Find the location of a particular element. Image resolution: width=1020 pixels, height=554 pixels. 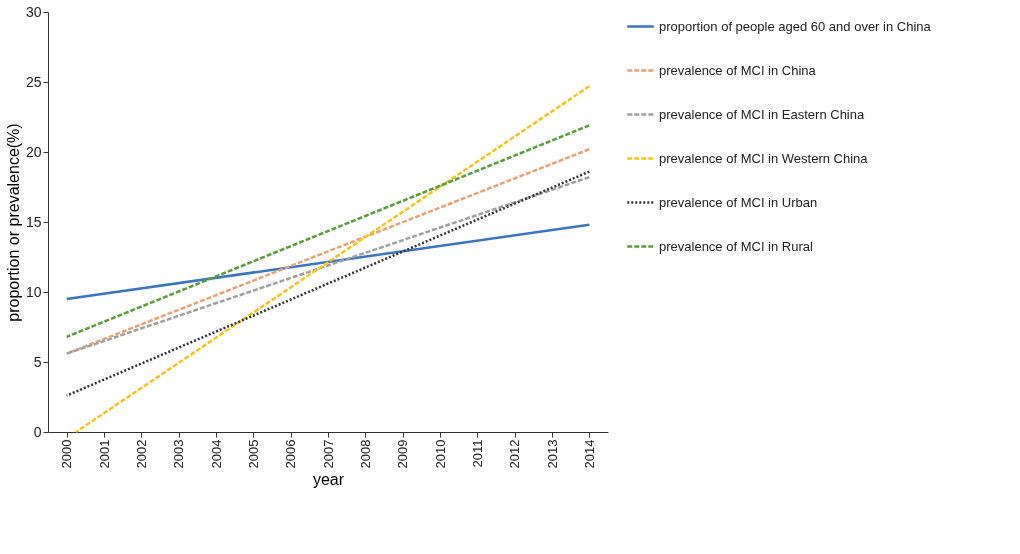

legend-label: prevalence of MCI in Western China is located at coordinates (764, 158).